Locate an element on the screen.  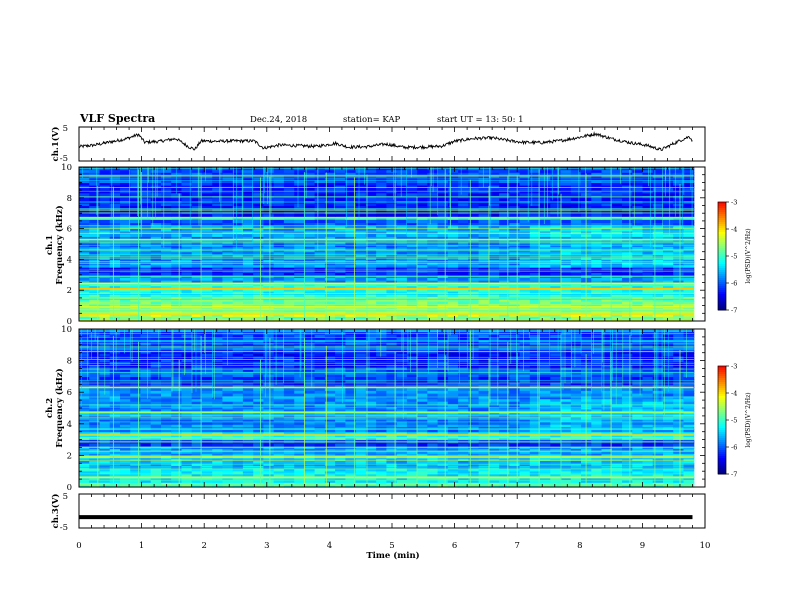
ch1-waveform-line is located at coordinates (385, 141).